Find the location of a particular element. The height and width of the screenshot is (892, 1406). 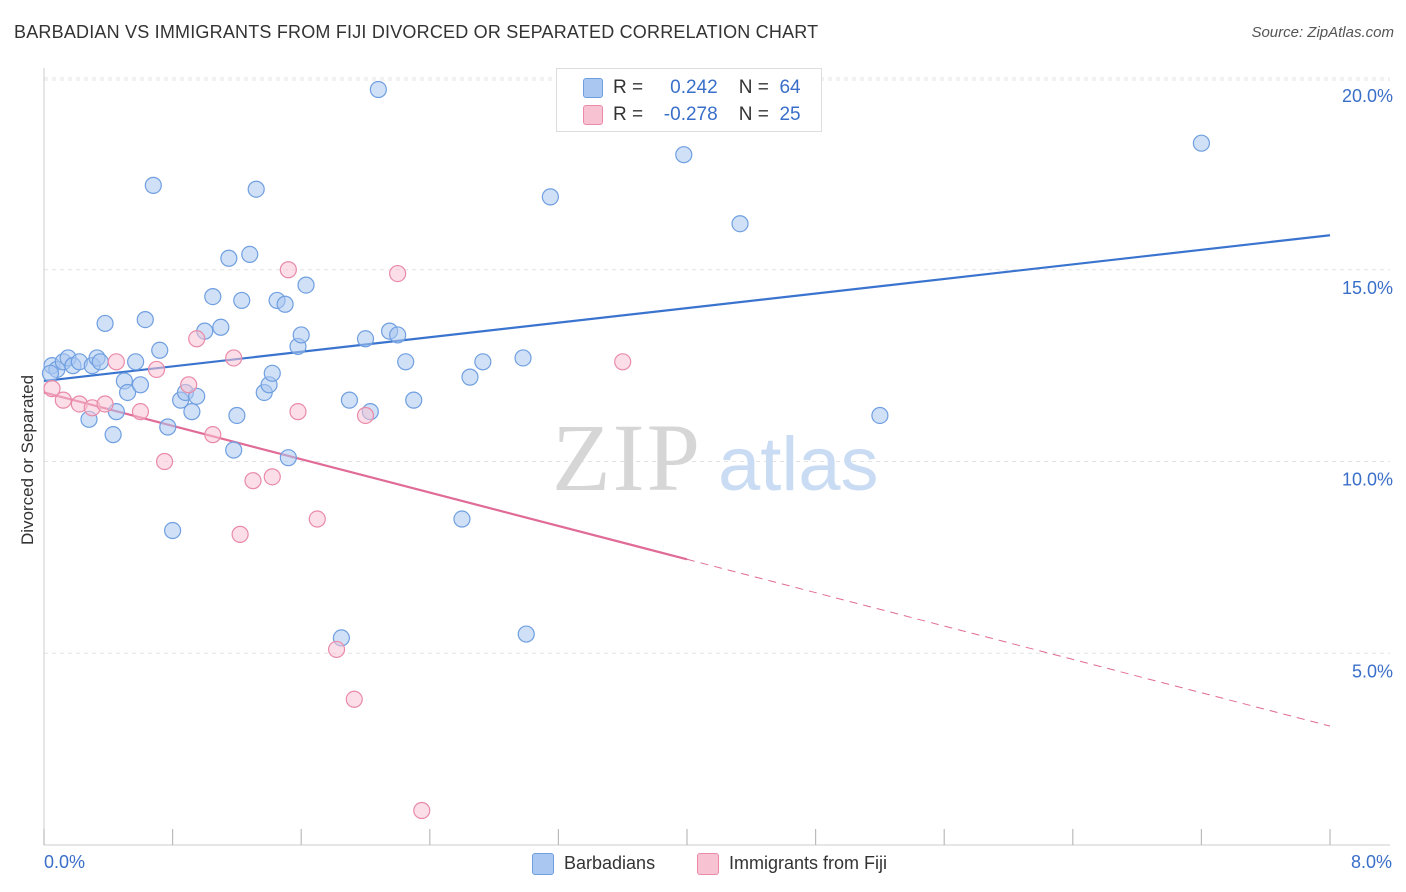

legend-text: R = -0.278 N = 25 is located at coordinates (707, 115).